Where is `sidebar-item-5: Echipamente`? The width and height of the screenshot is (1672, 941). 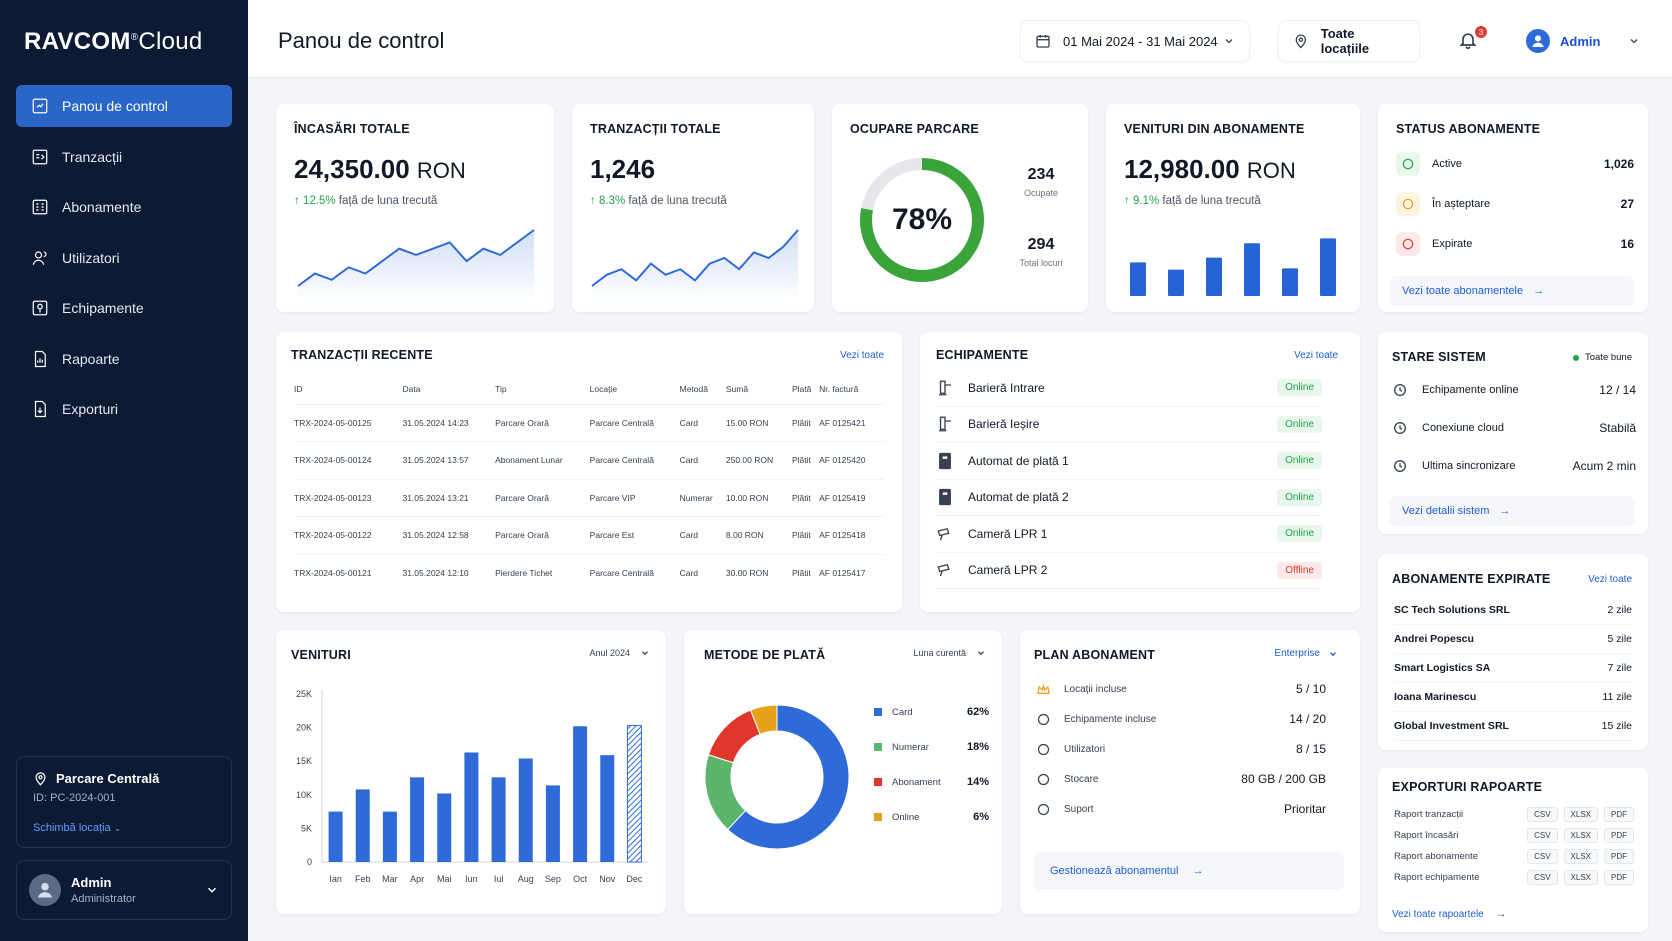
sidebar-item-5: Echipamente is located at coordinates (124, 308).